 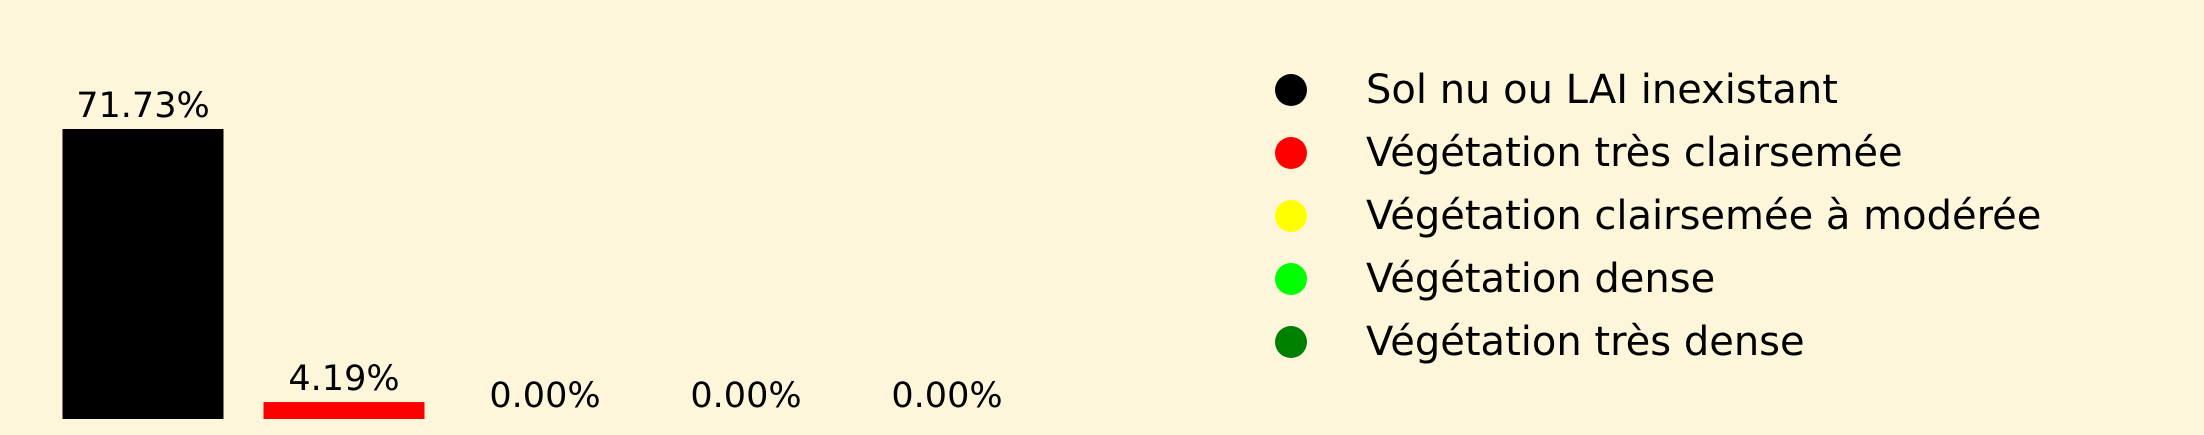 What do you see at coordinates (1703, 216) in the screenshot?
I see `legend-label-3: Végétation clairsemée à modérée` at bounding box center [1703, 216].